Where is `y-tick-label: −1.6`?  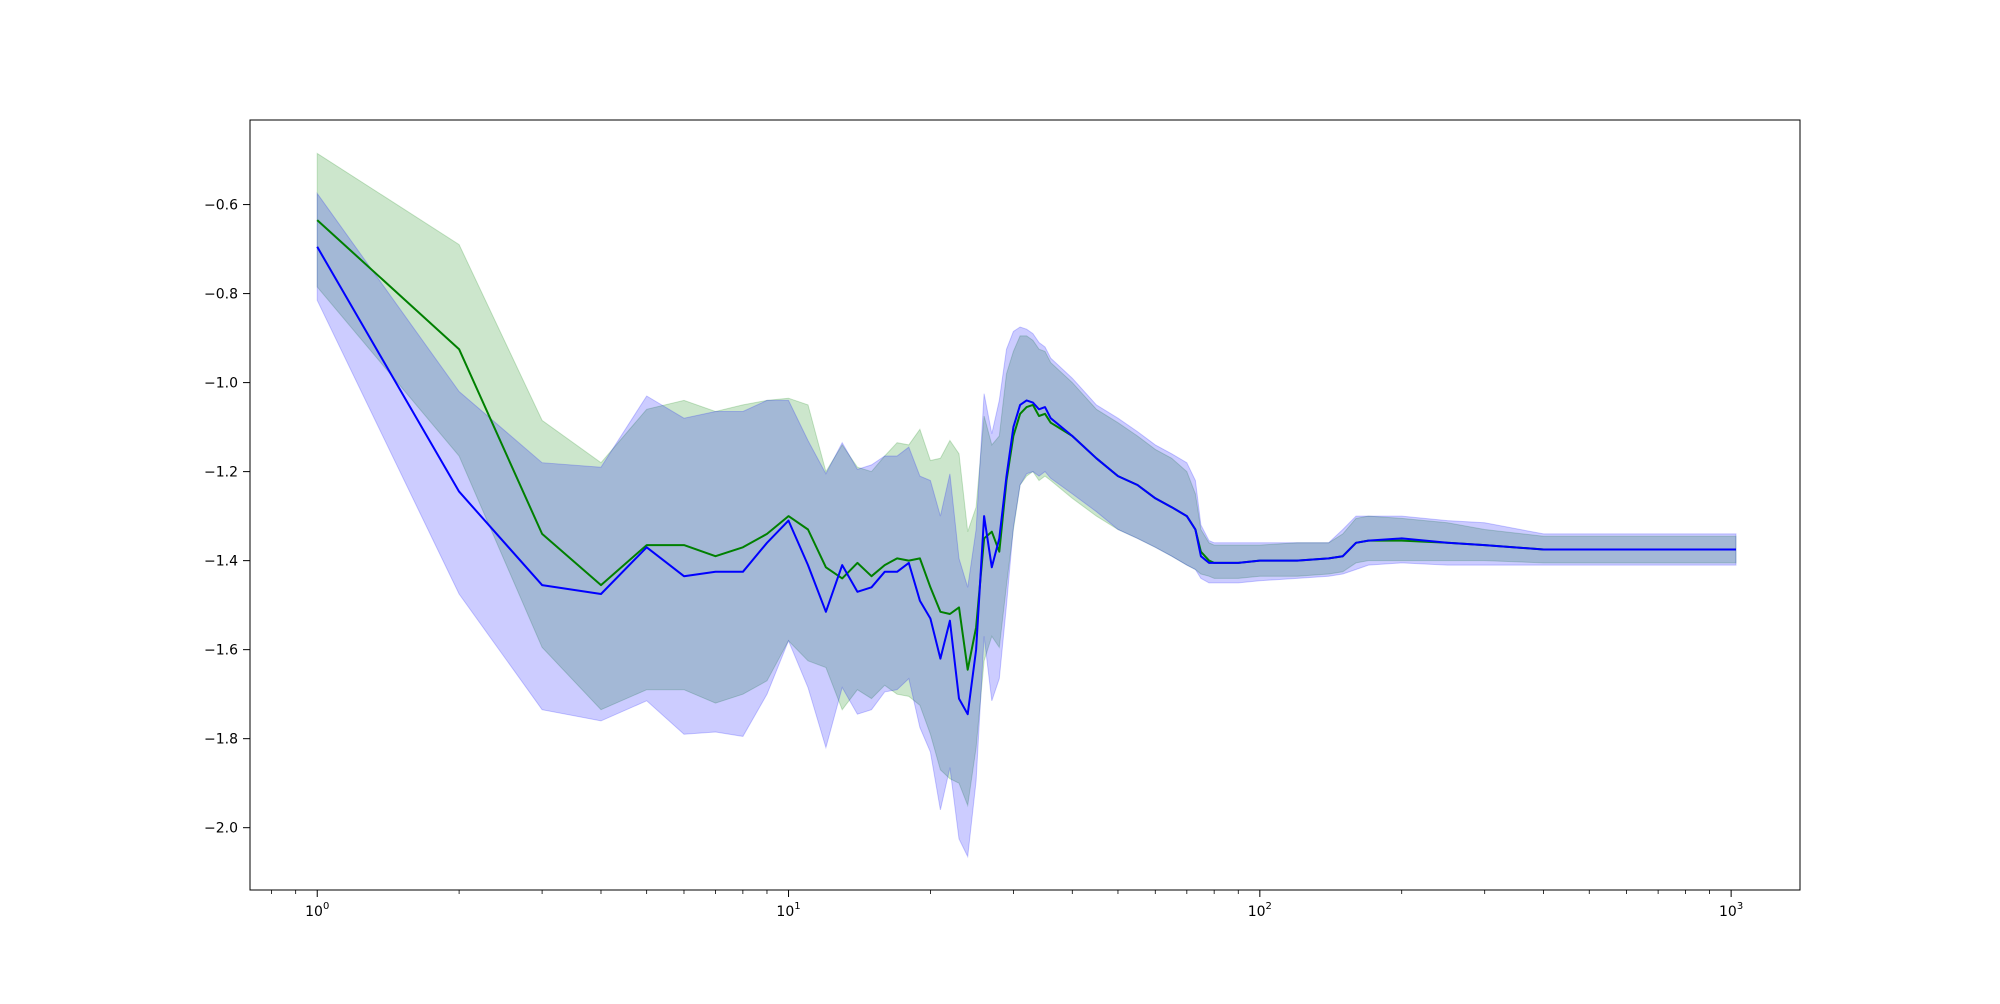
y-tick-label: −1.6 is located at coordinates (221, 651).